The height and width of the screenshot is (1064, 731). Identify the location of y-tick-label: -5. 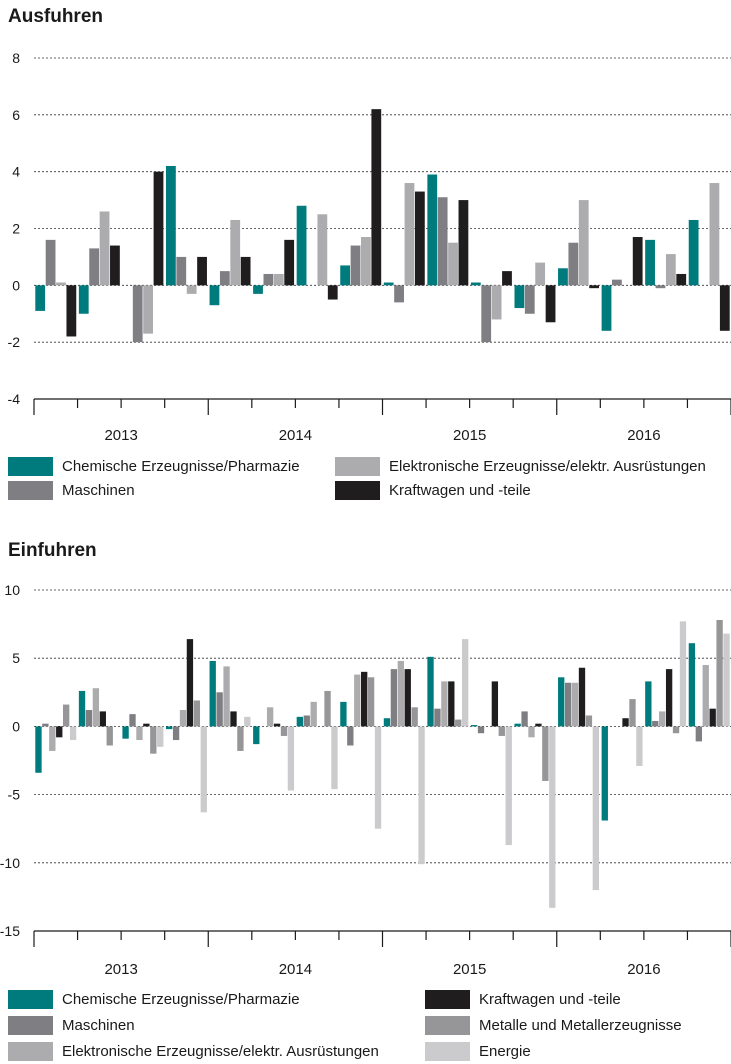
(14, 795).